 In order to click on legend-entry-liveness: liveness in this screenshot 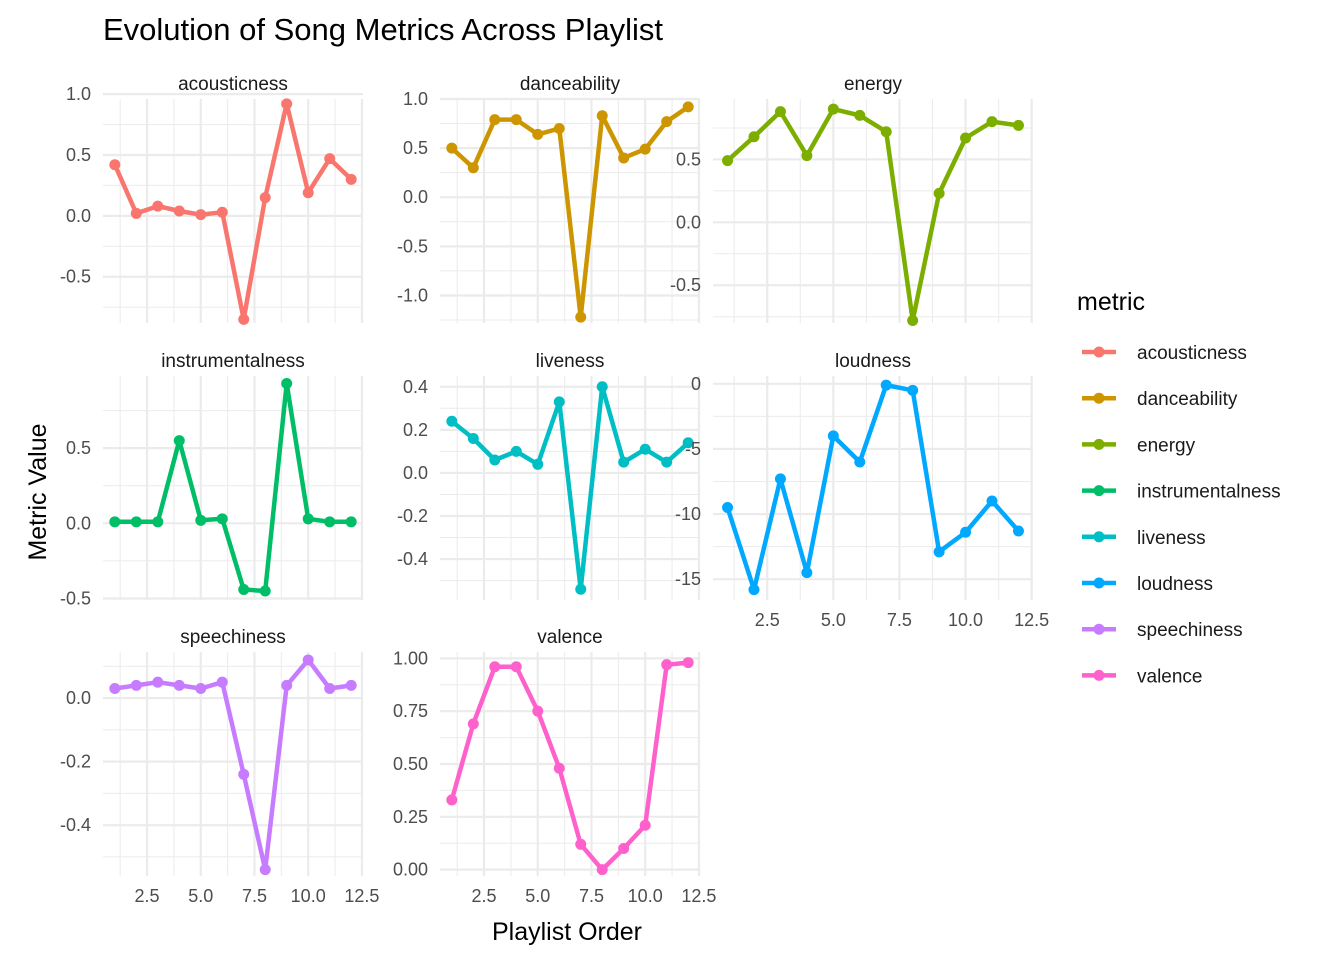, I will do `click(1144, 538)`.